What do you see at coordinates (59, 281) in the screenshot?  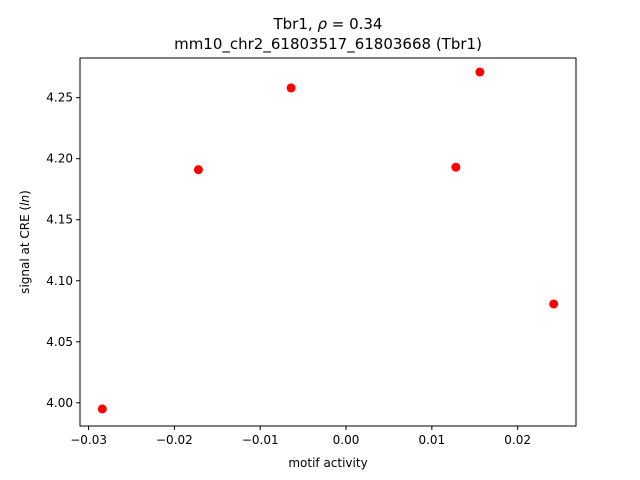 I see `y-tick-label: 4.10` at bounding box center [59, 281].